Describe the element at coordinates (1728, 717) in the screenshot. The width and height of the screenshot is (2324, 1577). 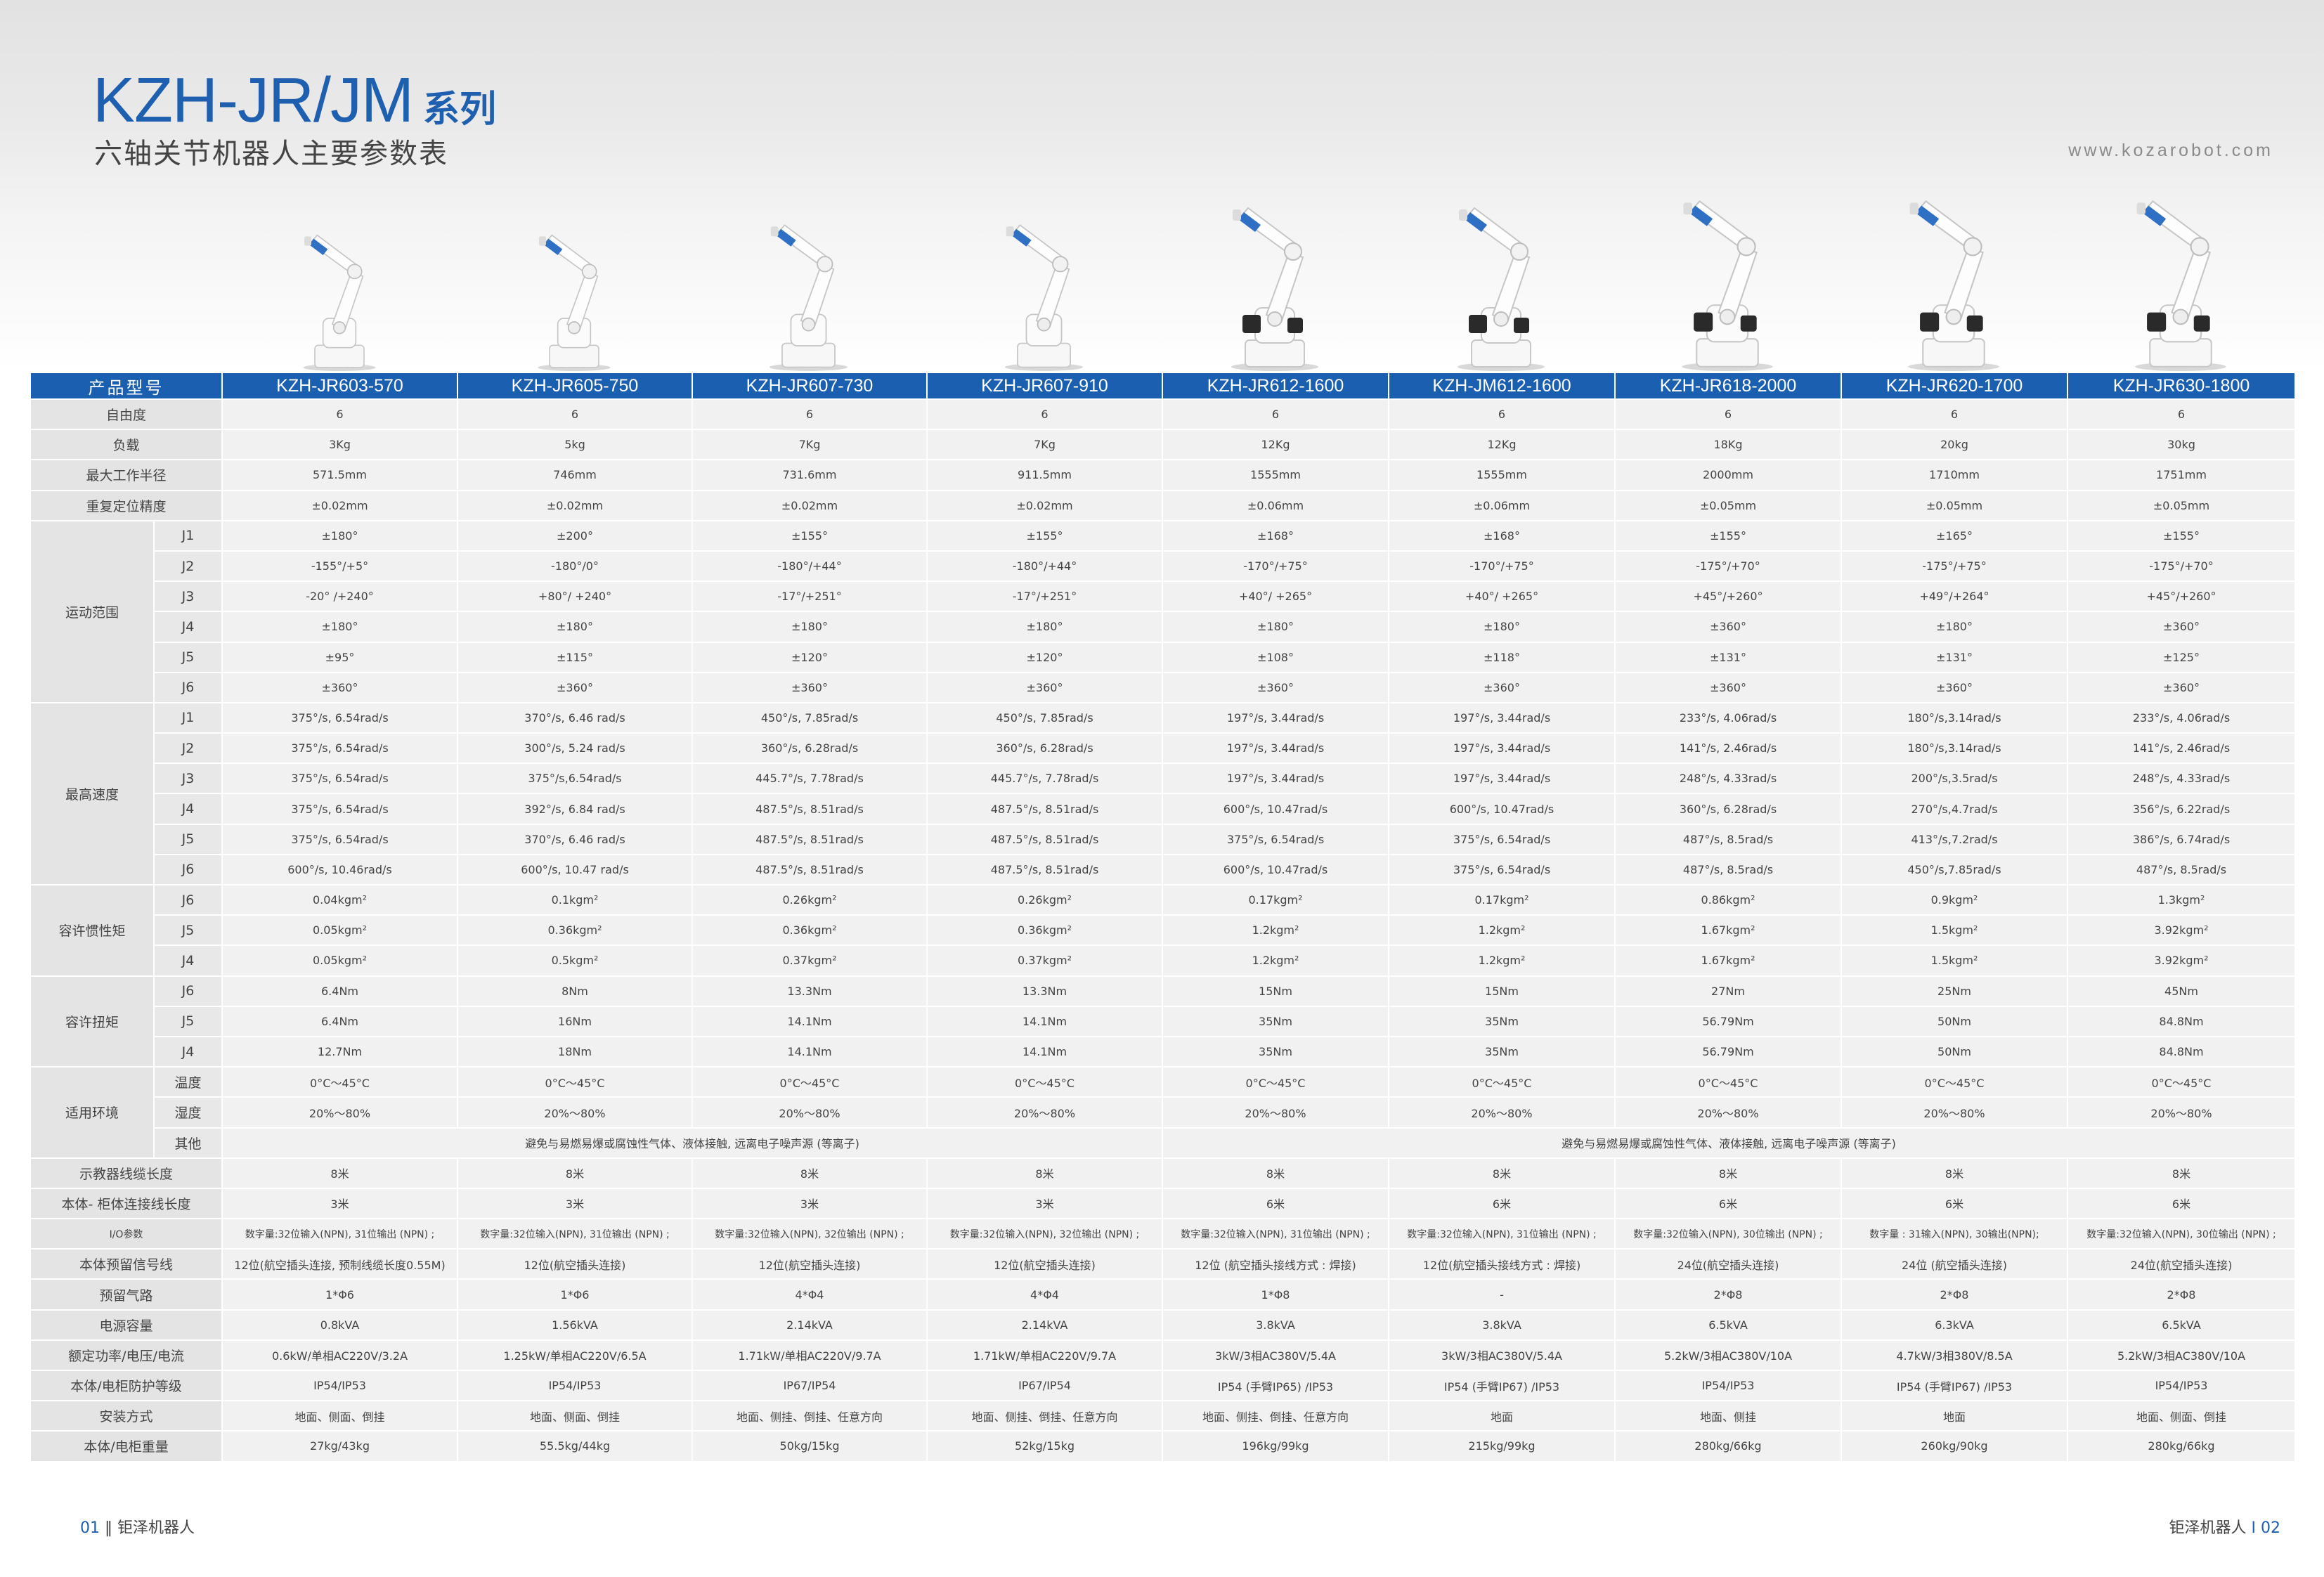
I see `cell-value: 233°/s, 4.06rad/s` at that location.